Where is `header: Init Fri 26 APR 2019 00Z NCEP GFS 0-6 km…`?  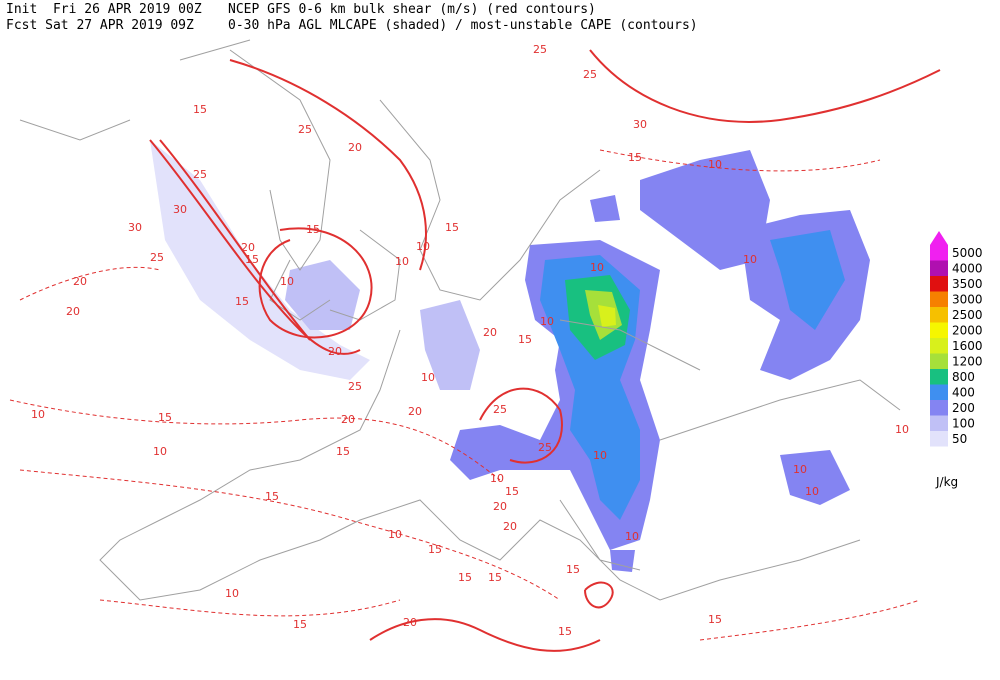 header: Init Fri 26 APR 2019 00Z NCEP GFS 0-6 km… is located at coordinates (352, 17).